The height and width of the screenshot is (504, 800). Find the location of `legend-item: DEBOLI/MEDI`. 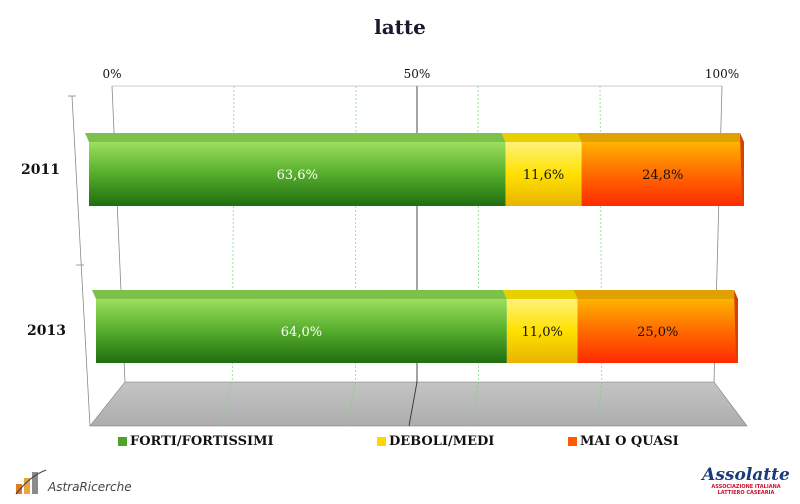

legend-item: DEBOLI/MEDI is located at coordinates (435, 441).